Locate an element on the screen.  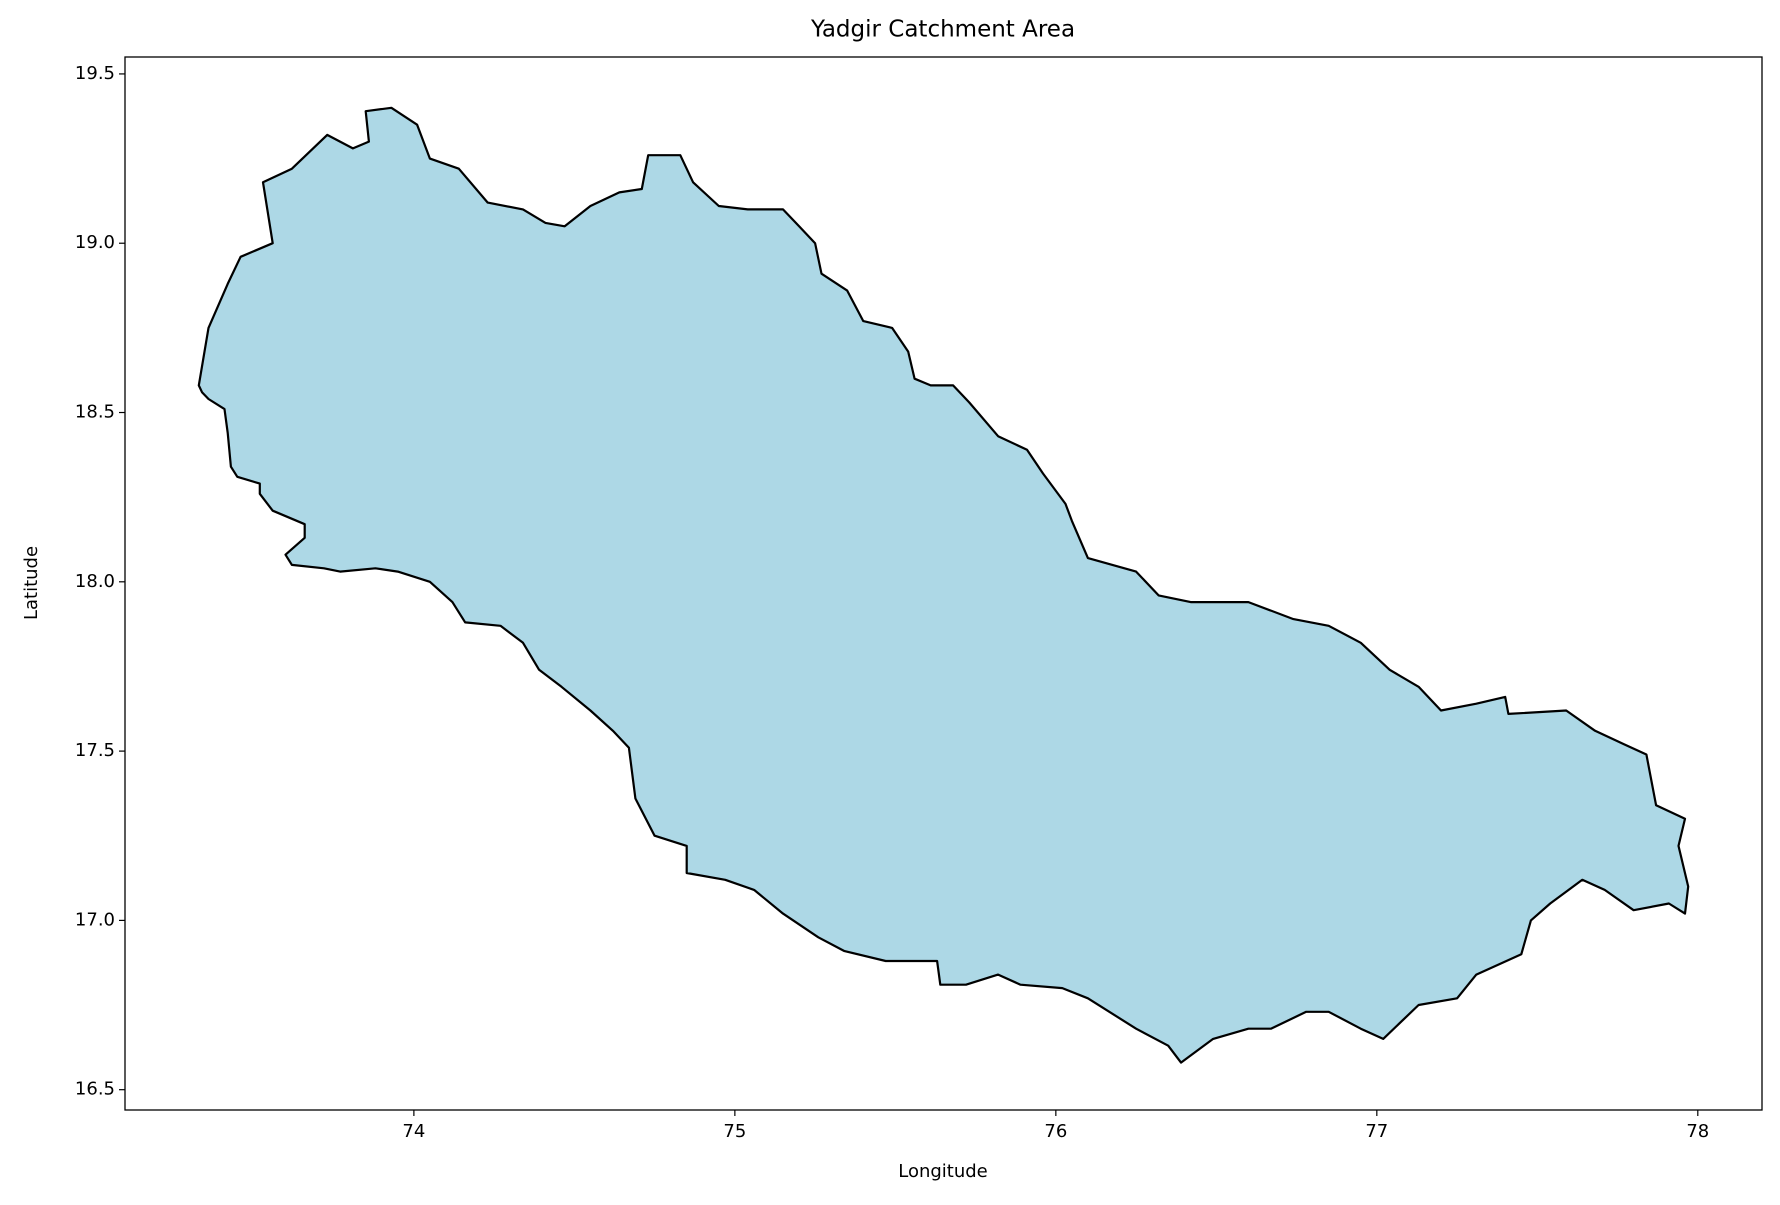
x-tick-label: 75 is located at coordinates (734, 1131).